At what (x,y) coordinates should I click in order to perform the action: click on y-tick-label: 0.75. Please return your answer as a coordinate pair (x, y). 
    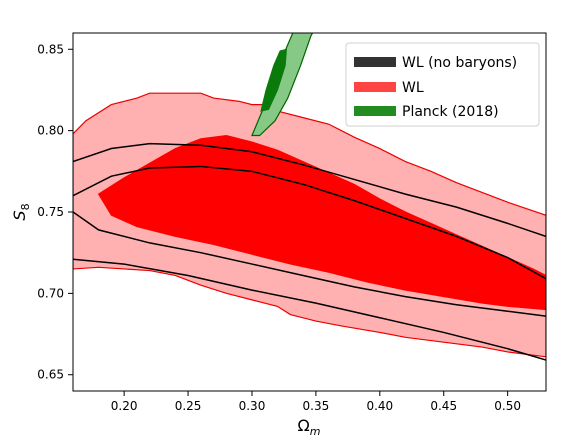
    Looking at the image, I should click on (50, 212).